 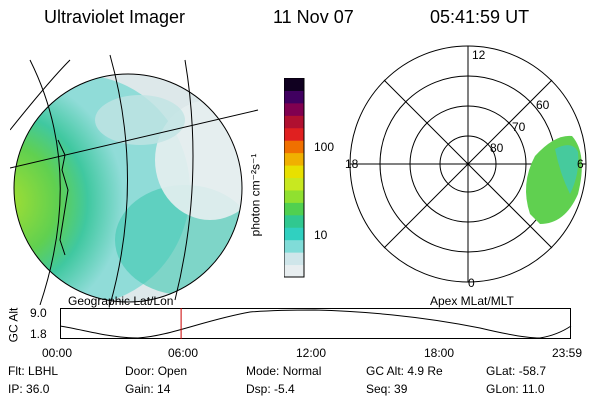 I want to click on status-gcalt: GC Alt: 4.9 Re, so click(x=404, y=371).